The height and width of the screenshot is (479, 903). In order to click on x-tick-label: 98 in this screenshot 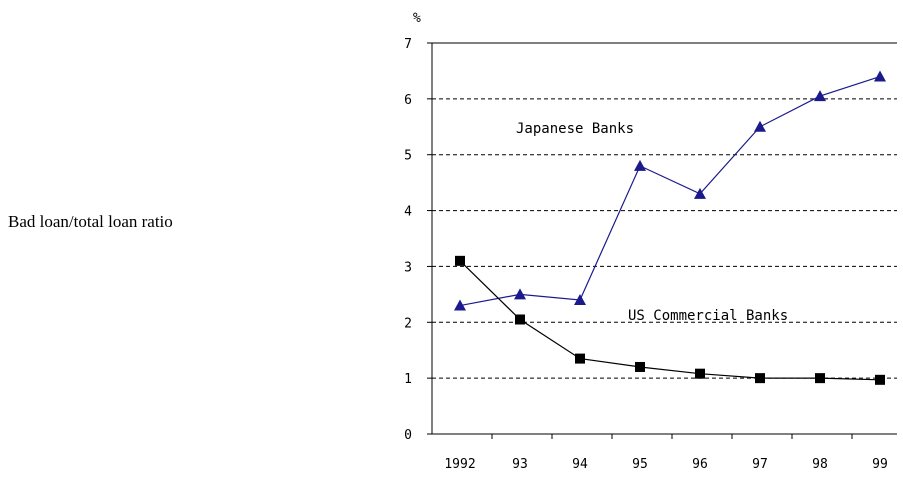, I will do `click(820, 464)`.